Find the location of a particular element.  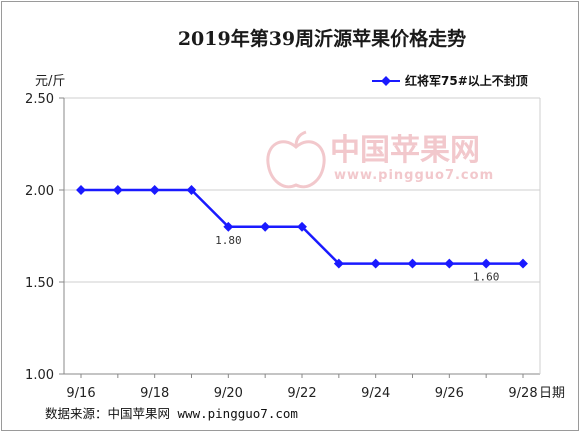

apple-logo-icon is located at coordinates (296, 159).